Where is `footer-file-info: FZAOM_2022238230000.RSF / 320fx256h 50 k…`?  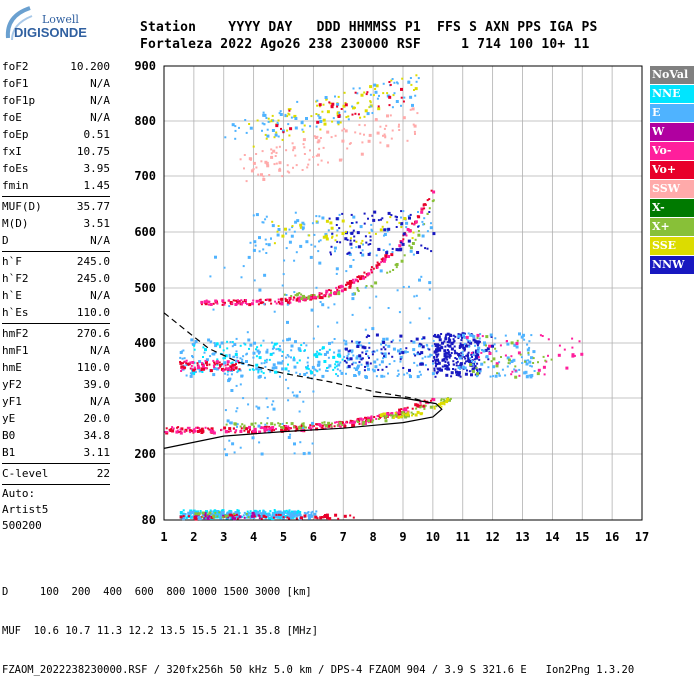
footer-file-info: FZAOM_2022238230000.RSF / 320fx256h 50 k… is located at coordinates (318, 670).